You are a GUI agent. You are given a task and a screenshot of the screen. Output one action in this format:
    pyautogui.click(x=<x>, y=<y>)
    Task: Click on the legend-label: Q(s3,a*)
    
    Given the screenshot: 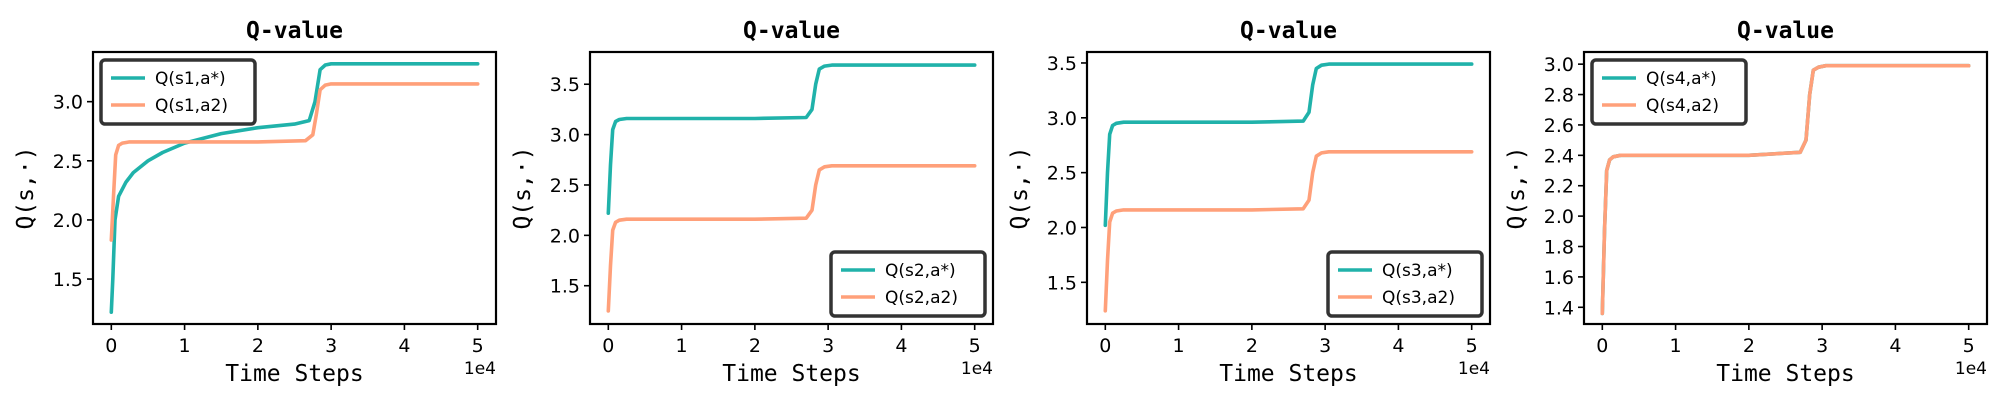 What is the action you would take?
    pyautogui.click(x=1417, y=271)
    